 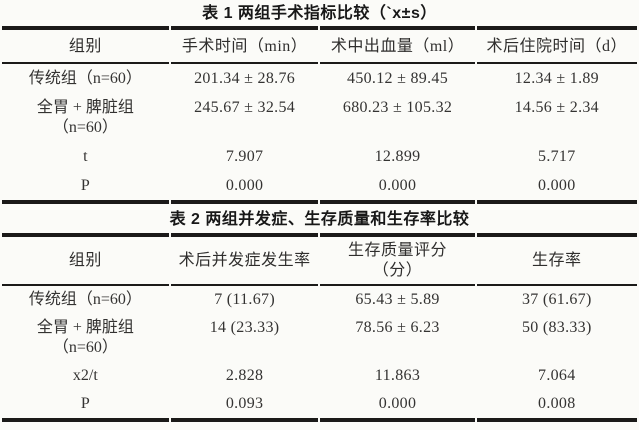 I want to click on column-header-hospital-stay: 术后住院时间（d）, so click(x=556, y=45).